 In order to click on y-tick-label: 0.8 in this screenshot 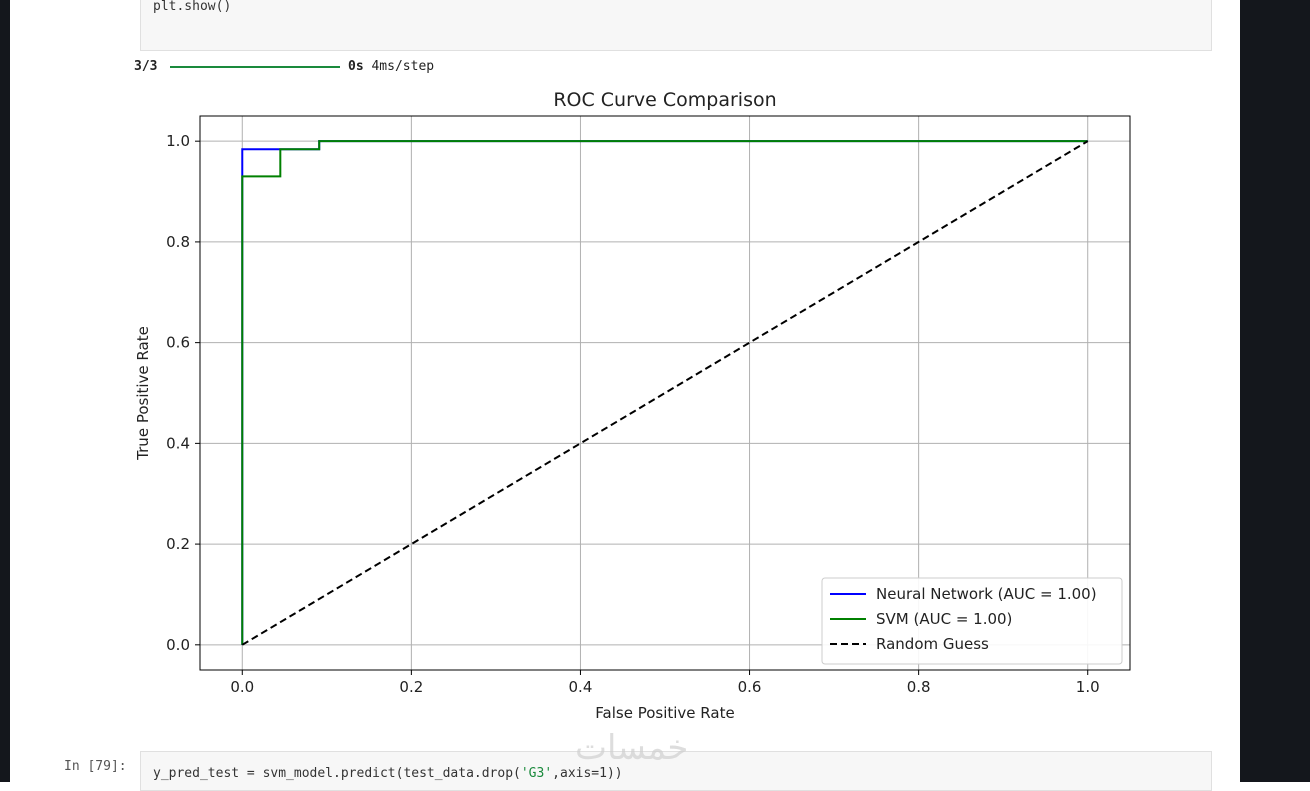, I will do `click(178, 242)`.